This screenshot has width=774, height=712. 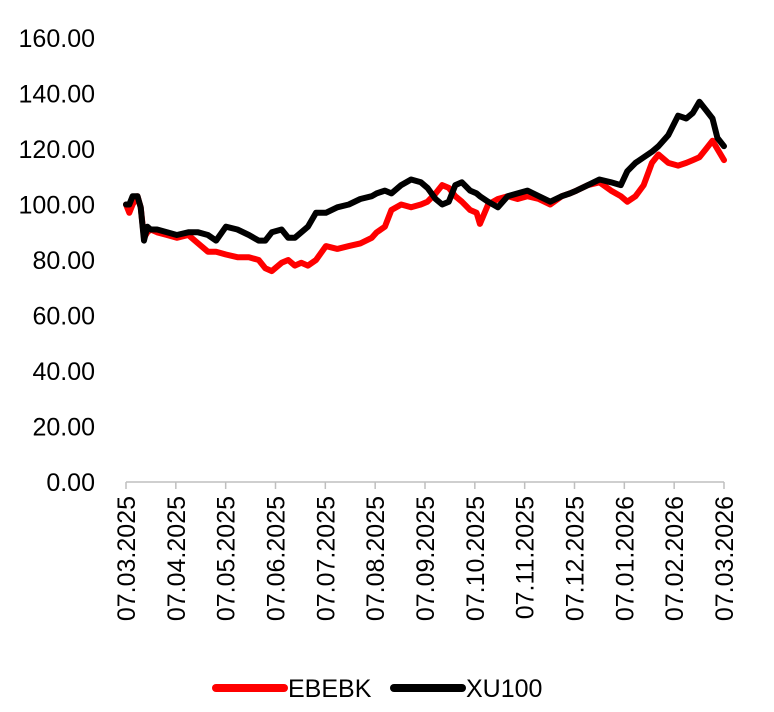 What do you see at coordinates (70, 483) in the screenshot?
I see `y-tick-label: 0.00` at bounding box center [70, 483].